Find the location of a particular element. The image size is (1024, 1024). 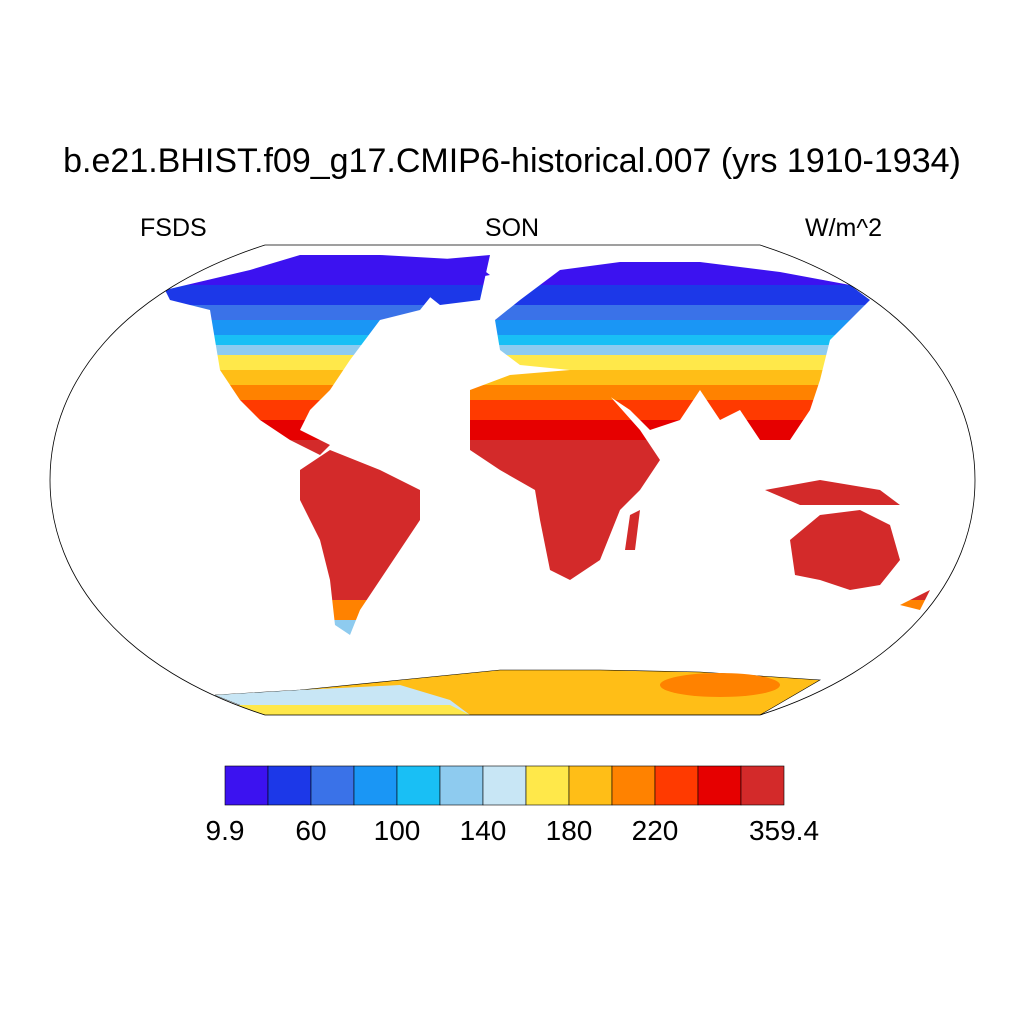

colorbar-label: 60 is located at coordinates (310, 830).